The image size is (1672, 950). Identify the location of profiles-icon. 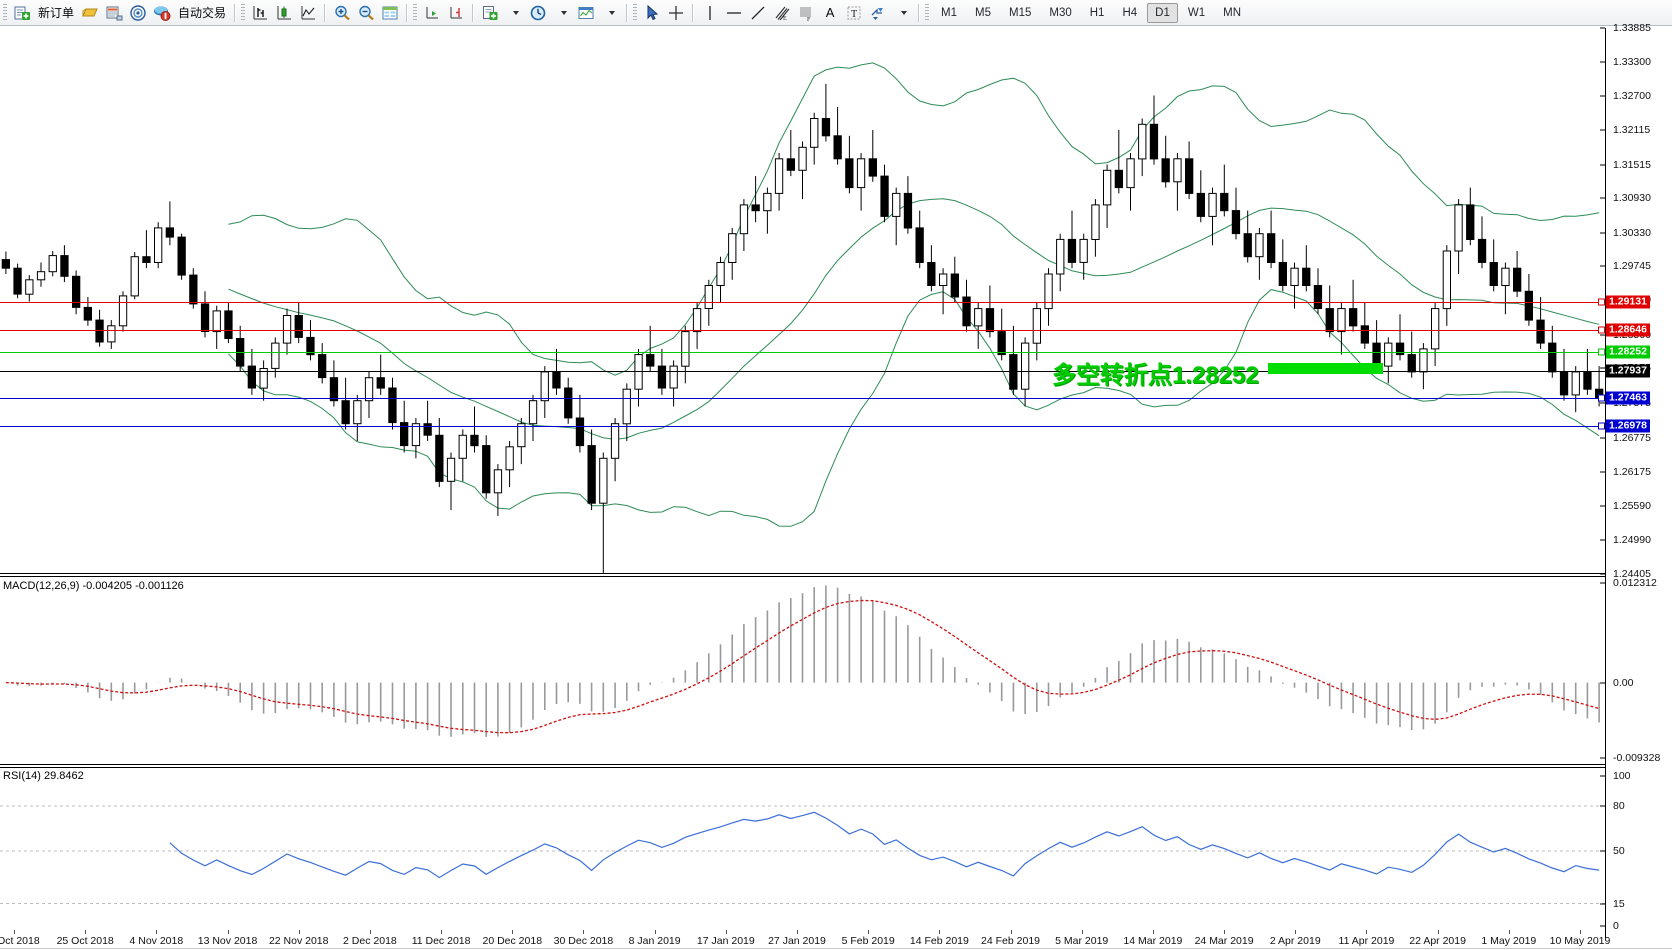
(90, 13).